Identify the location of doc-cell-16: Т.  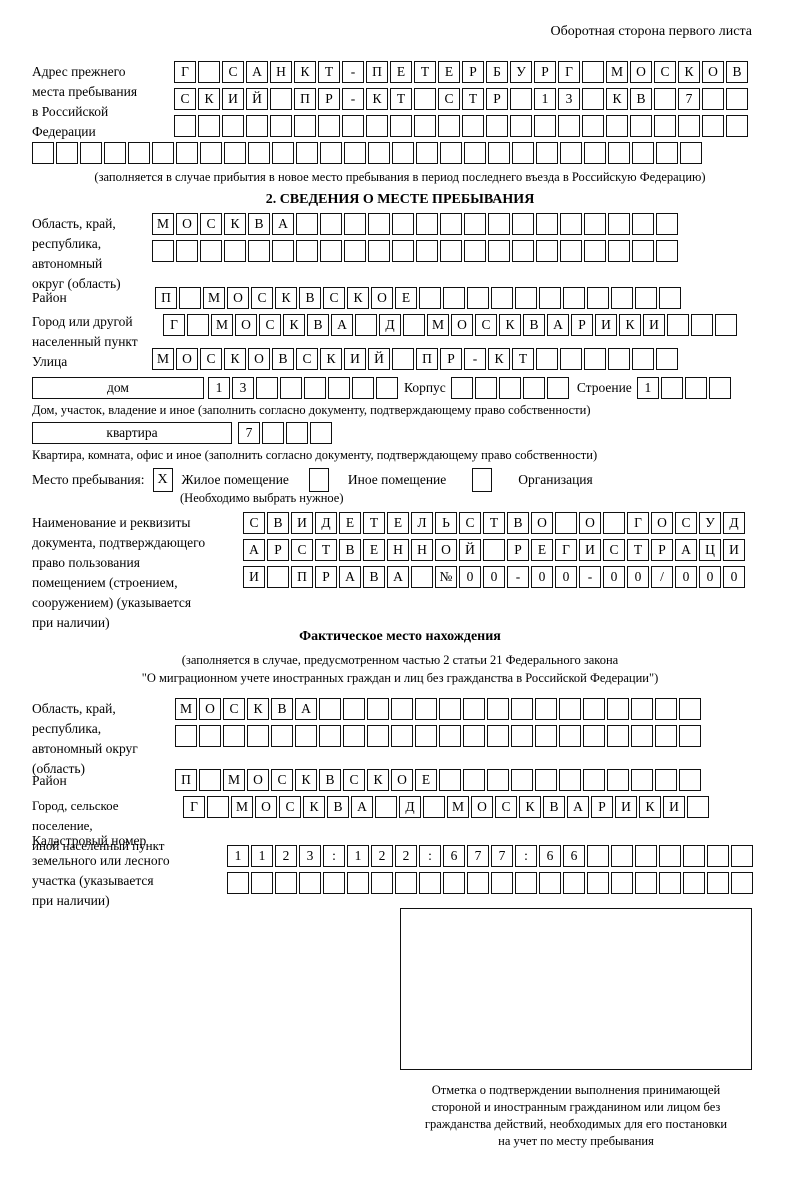
(638, 550).